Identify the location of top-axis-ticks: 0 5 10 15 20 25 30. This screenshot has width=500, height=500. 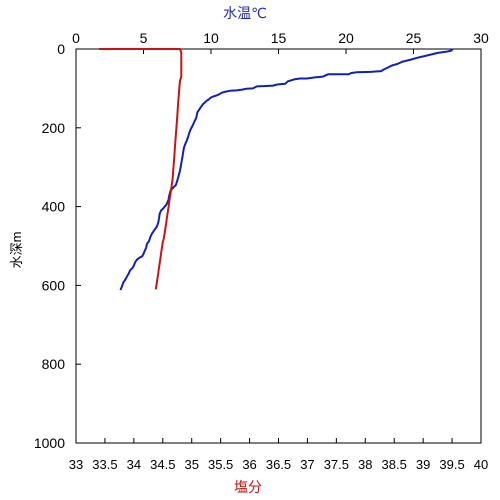
(280, 42).